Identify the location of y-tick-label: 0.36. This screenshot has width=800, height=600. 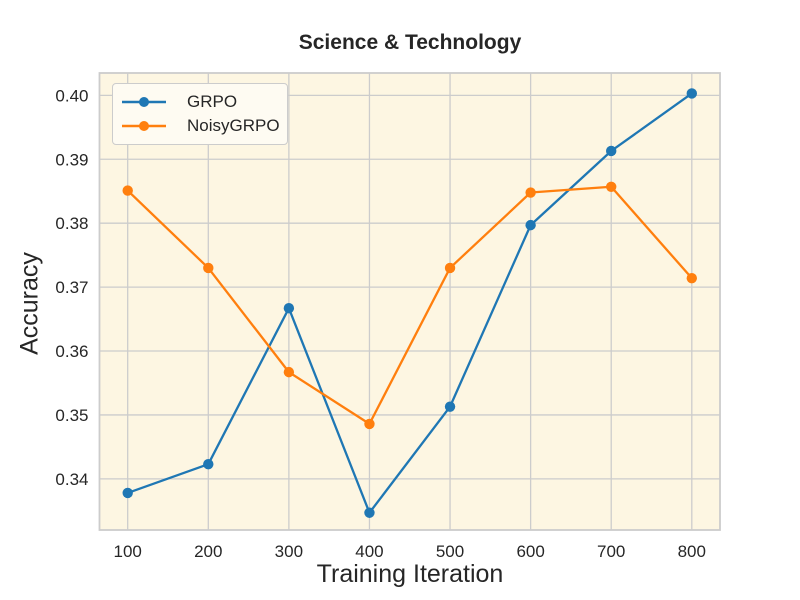
(71, 351).